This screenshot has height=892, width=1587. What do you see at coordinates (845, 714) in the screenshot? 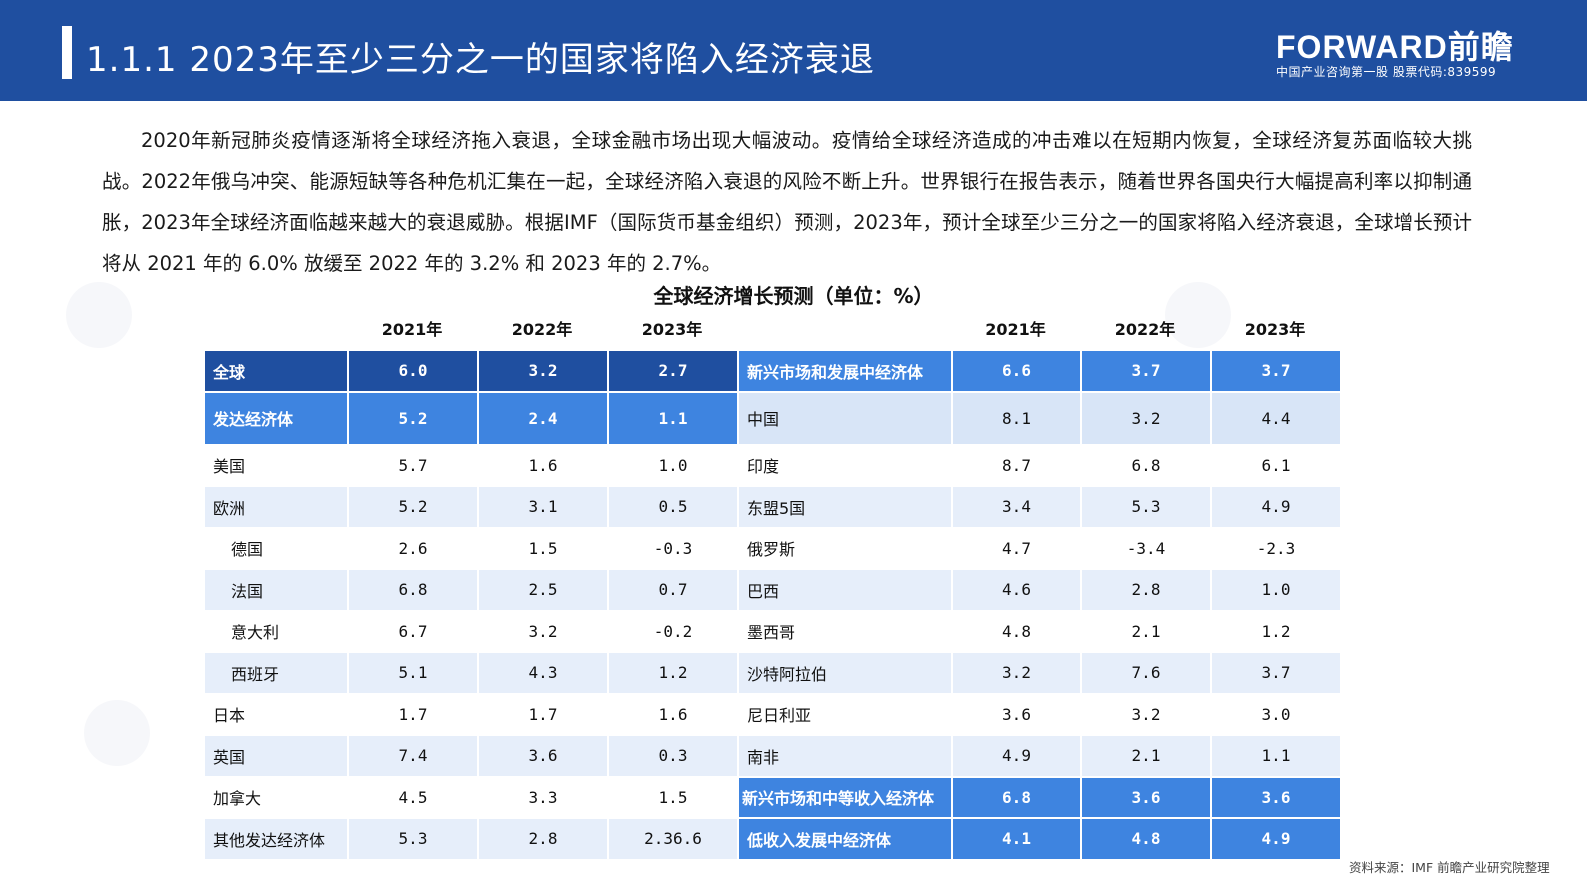
I see `row-label: 尼日利亚` at bounding box center [845, 714].